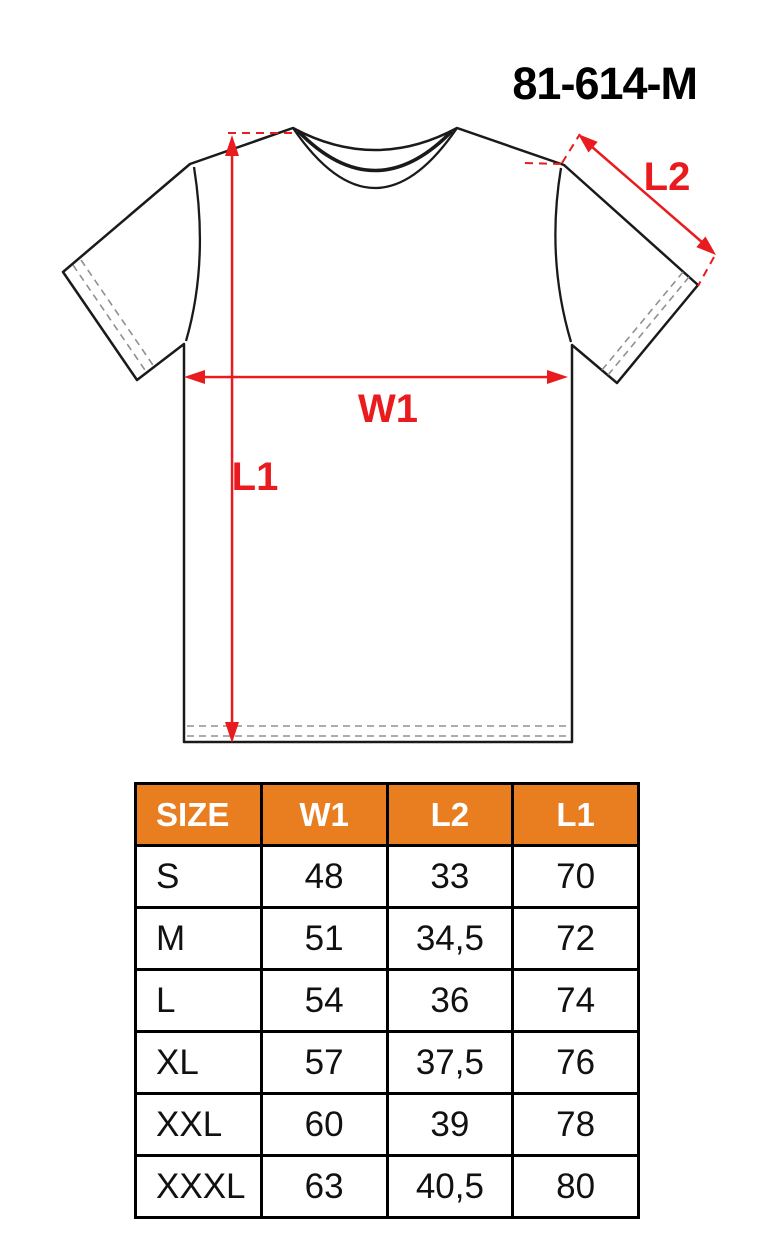 The width and height of the screenshot is (771, 1250). I want to click on armhole-seam-left, so click(193, 254).